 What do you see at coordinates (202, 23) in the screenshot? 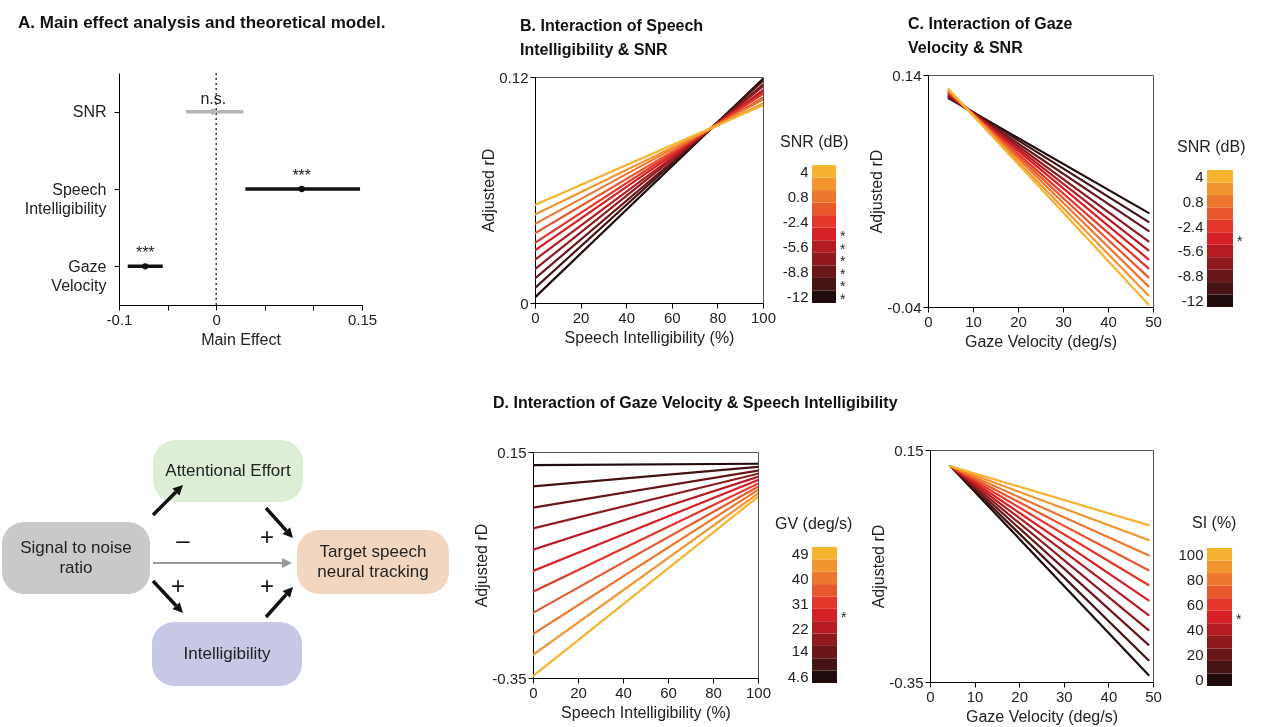
I see `chart-title: A. Main effect analysis and theoretical model.` at bounding box center [202, 23].